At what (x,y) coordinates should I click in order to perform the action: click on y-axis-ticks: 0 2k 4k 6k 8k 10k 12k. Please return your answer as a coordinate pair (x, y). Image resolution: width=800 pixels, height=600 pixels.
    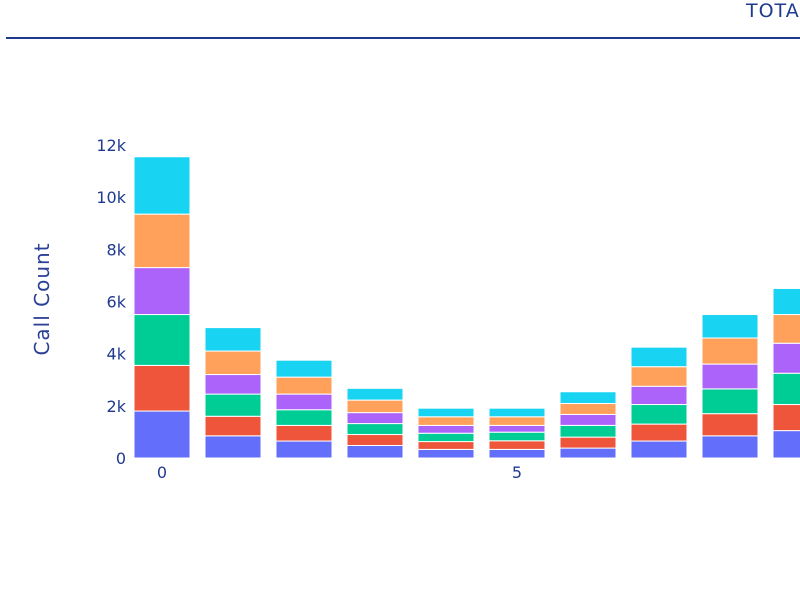
    Looking at the image, I should click on (111, 302).